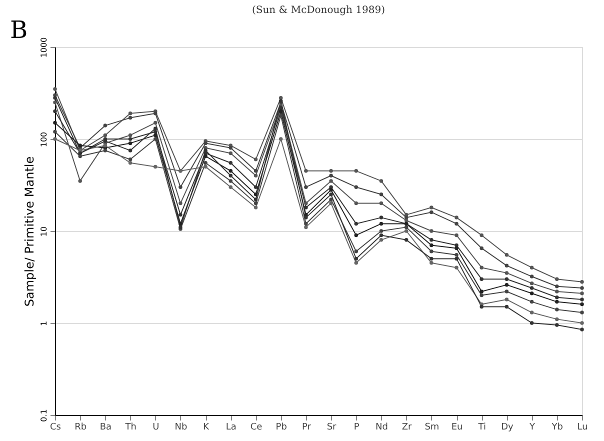  Describe the element at coordinates (44, 140) in the screenshot. I see `y-tick-label: 100` at that location.